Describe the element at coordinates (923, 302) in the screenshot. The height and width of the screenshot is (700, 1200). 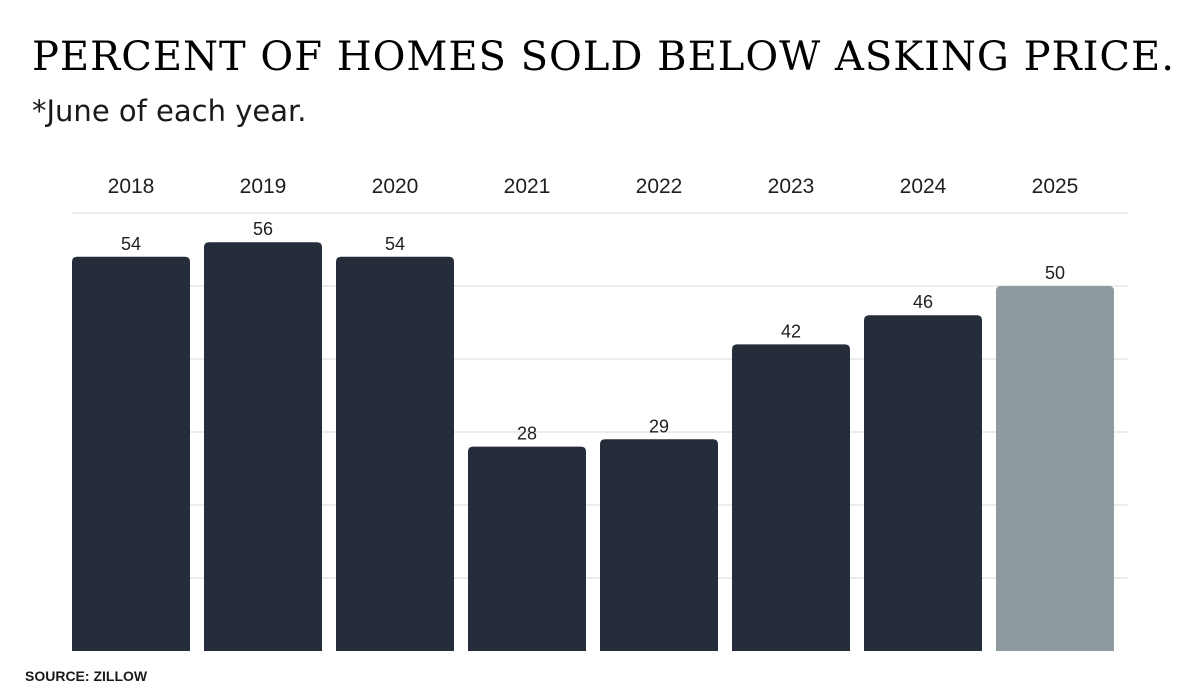
I see `value-label-2024: 46` at that location.